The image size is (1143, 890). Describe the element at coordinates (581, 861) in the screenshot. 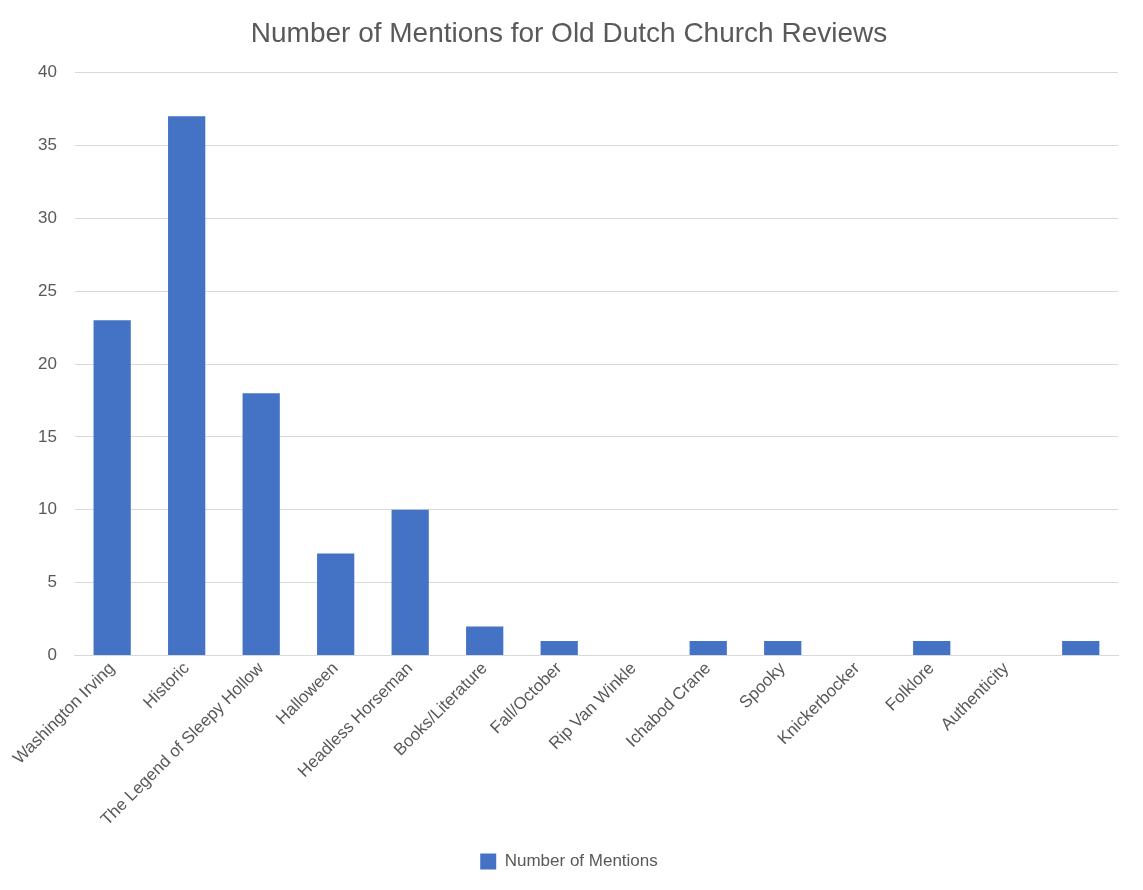

I see `legend-label: Number of Mentions` at that location.